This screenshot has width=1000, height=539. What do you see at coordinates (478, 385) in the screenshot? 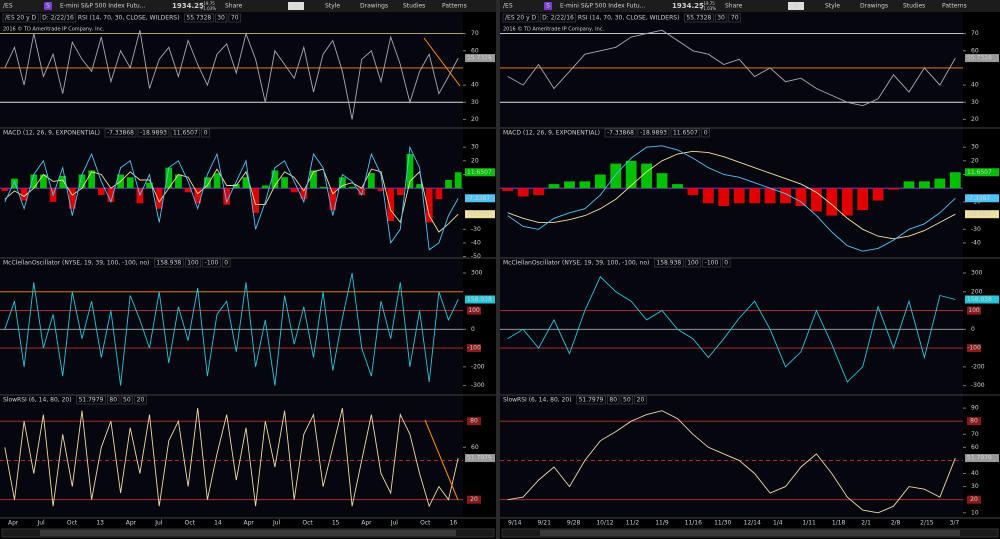
I see `y-tick-label: -300` at bounding box center [478, 385].